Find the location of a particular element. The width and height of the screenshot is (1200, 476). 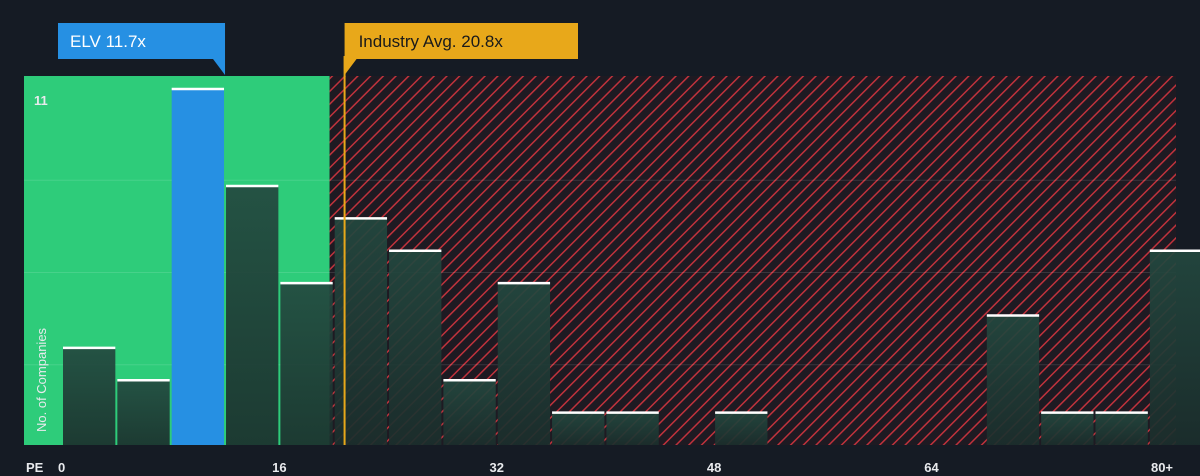

x-tick-label: 64 is located at coordinates (931, 467).